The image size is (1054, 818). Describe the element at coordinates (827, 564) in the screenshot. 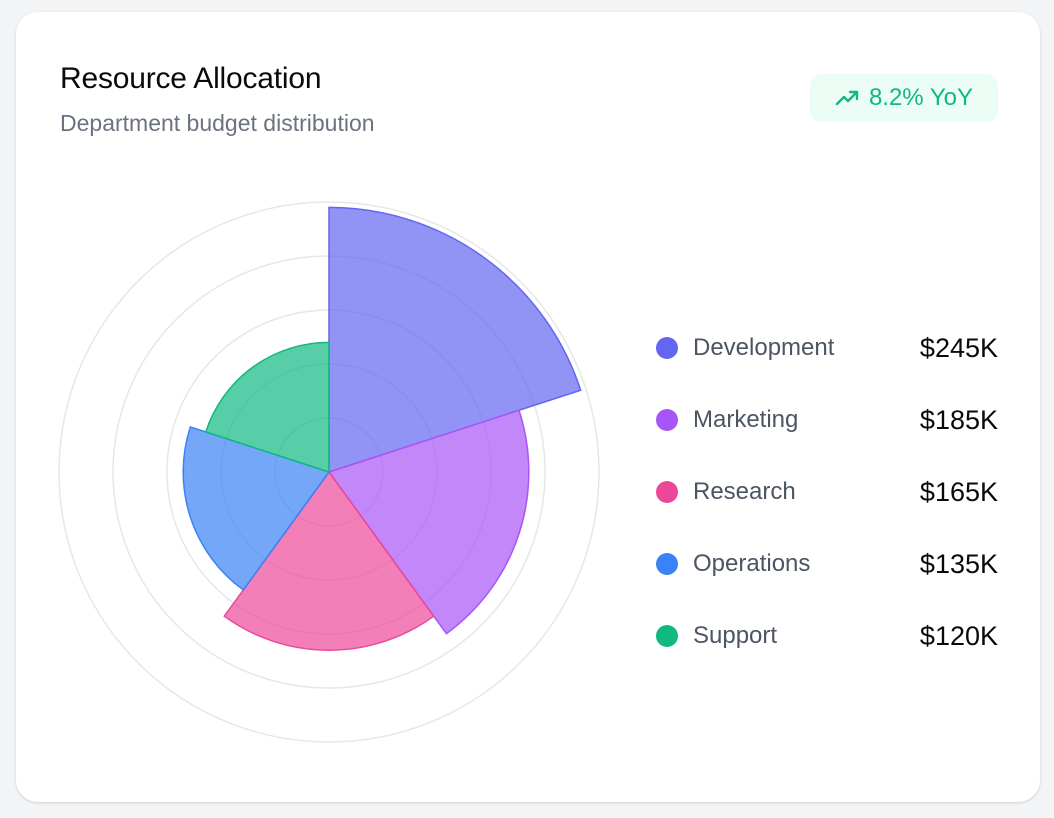

I see `legend-item-operations: Operations $135K` at that location.